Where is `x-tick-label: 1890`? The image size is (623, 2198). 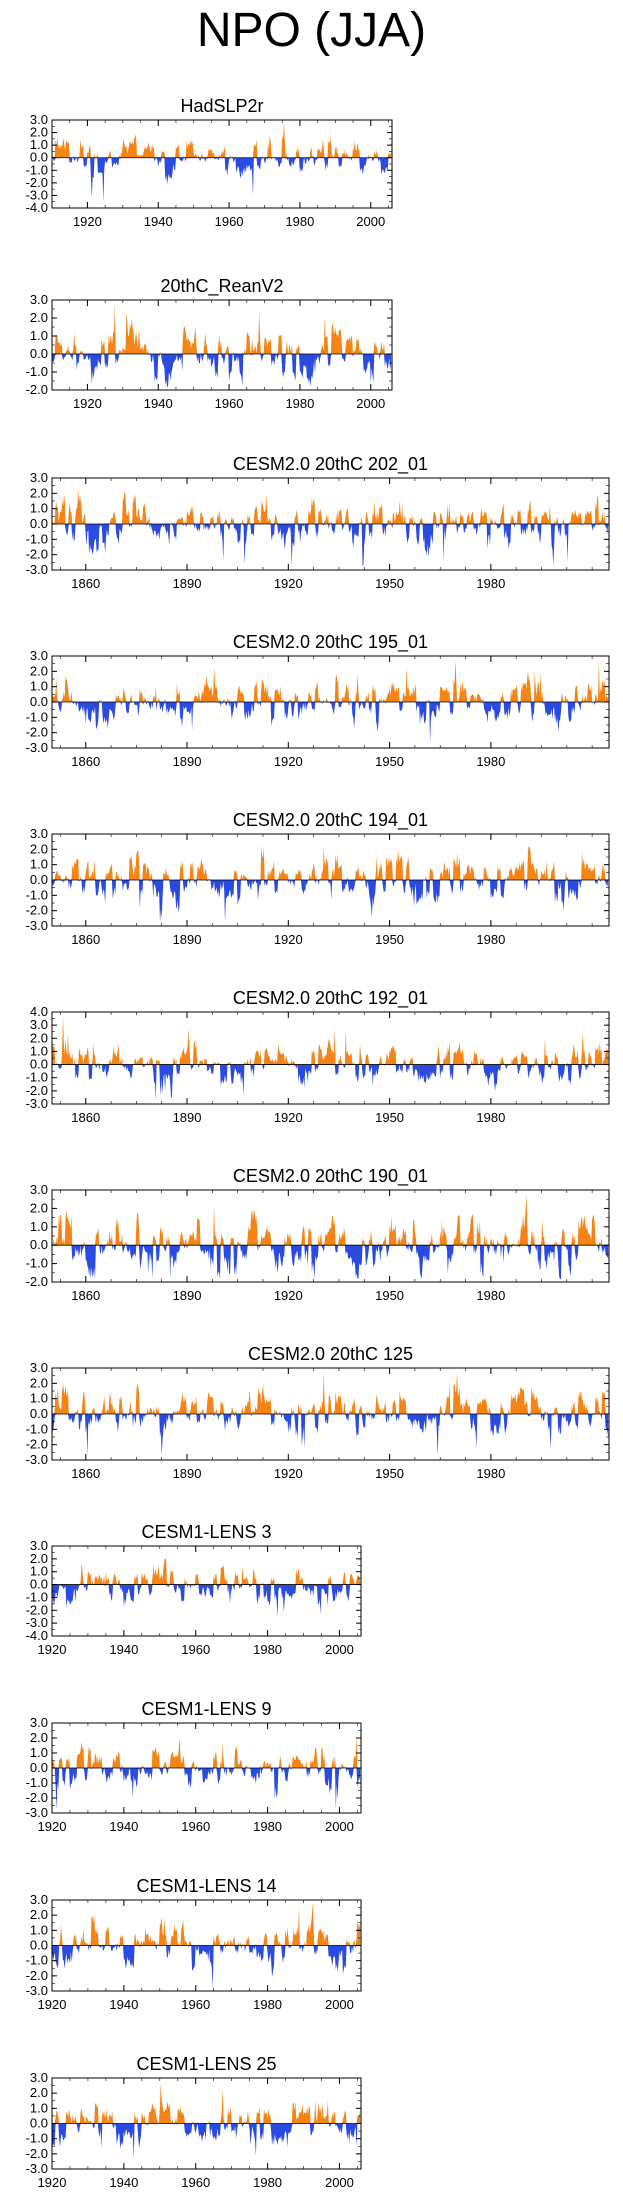
x-tick-label: 1890 is located at coordinates (187, 1295).